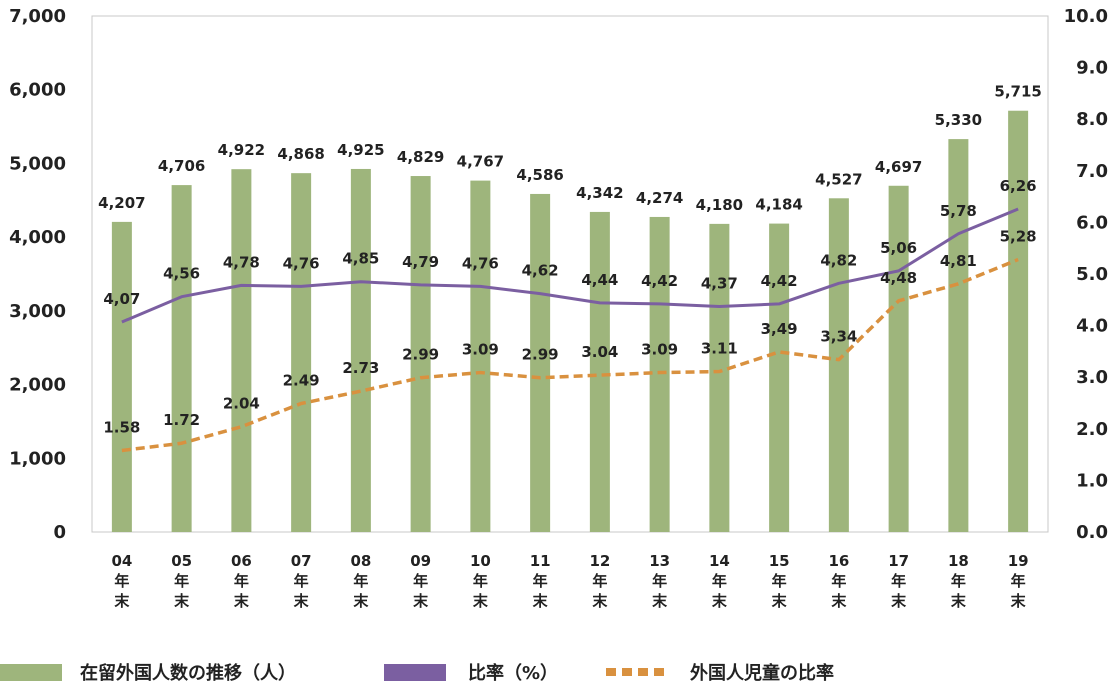  I want to click on x-tick-label: 13, so click(659, 561).